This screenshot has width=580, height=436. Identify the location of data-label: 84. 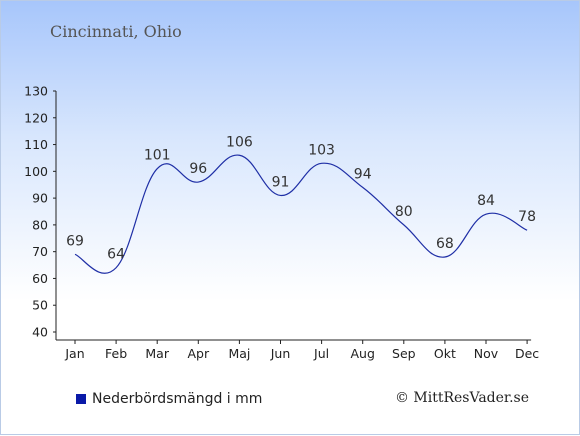
(486, 201).